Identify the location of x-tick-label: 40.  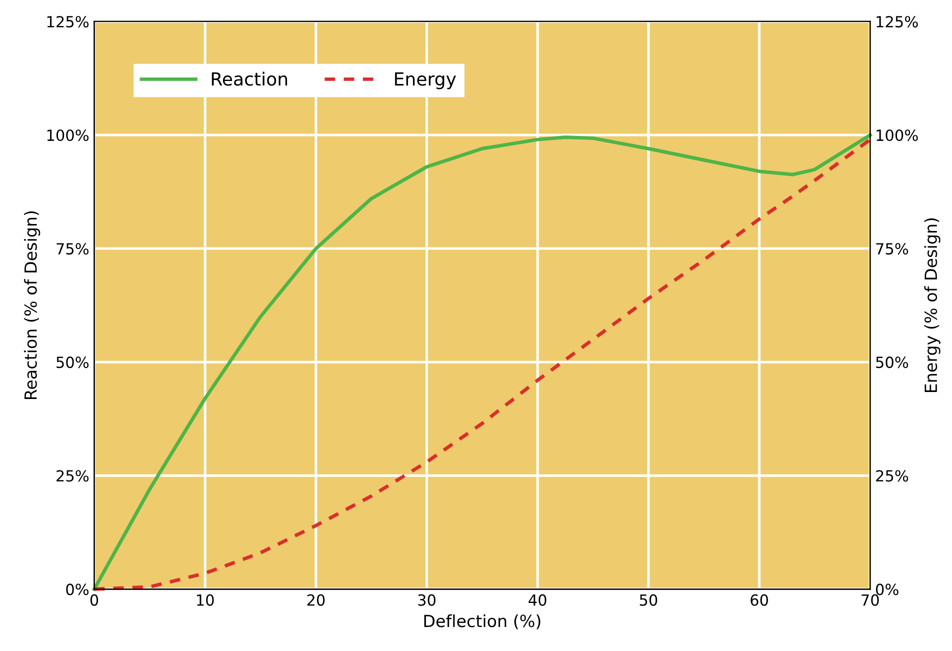
(537, 600).